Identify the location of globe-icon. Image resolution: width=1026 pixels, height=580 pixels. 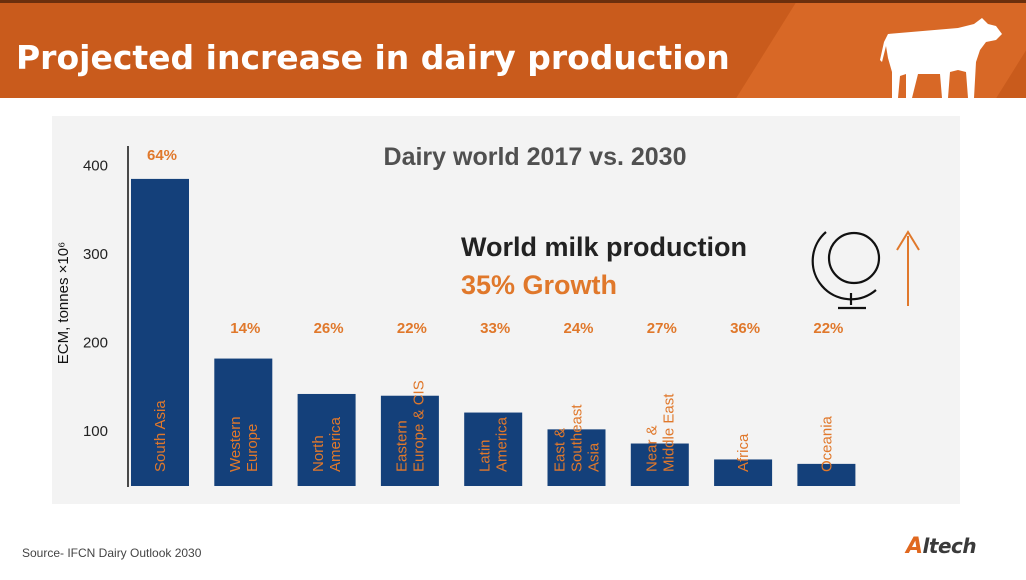
(846, 270).